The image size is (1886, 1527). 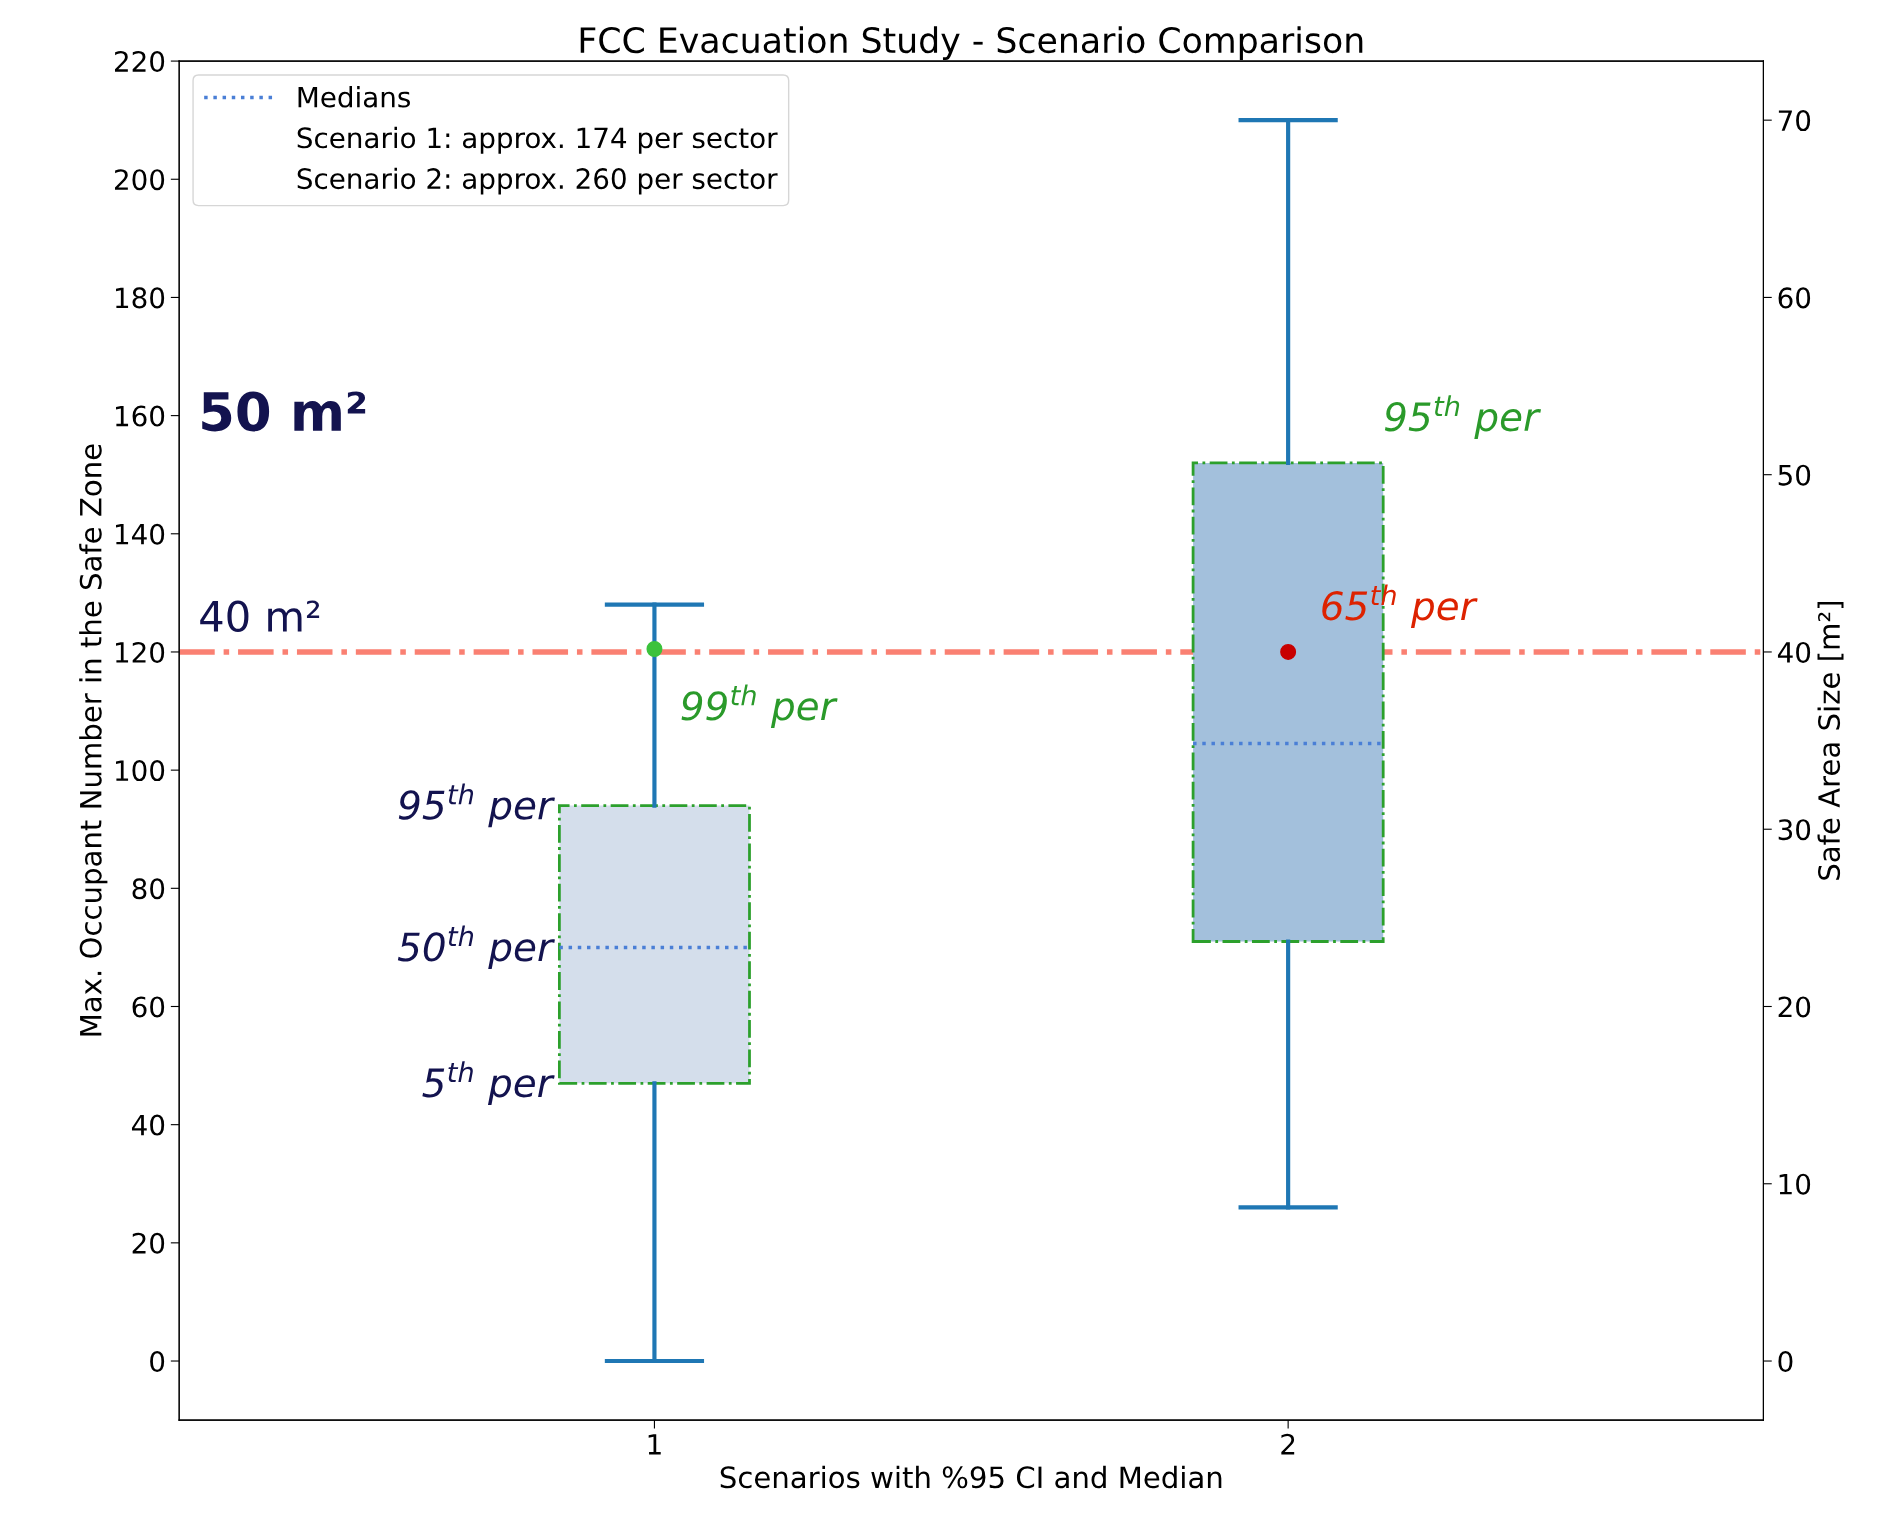 What do you see at coordinates (654, 1444) in the screenshot?
I see `x-tick-label: 1` at bounding box center [654, 1444].